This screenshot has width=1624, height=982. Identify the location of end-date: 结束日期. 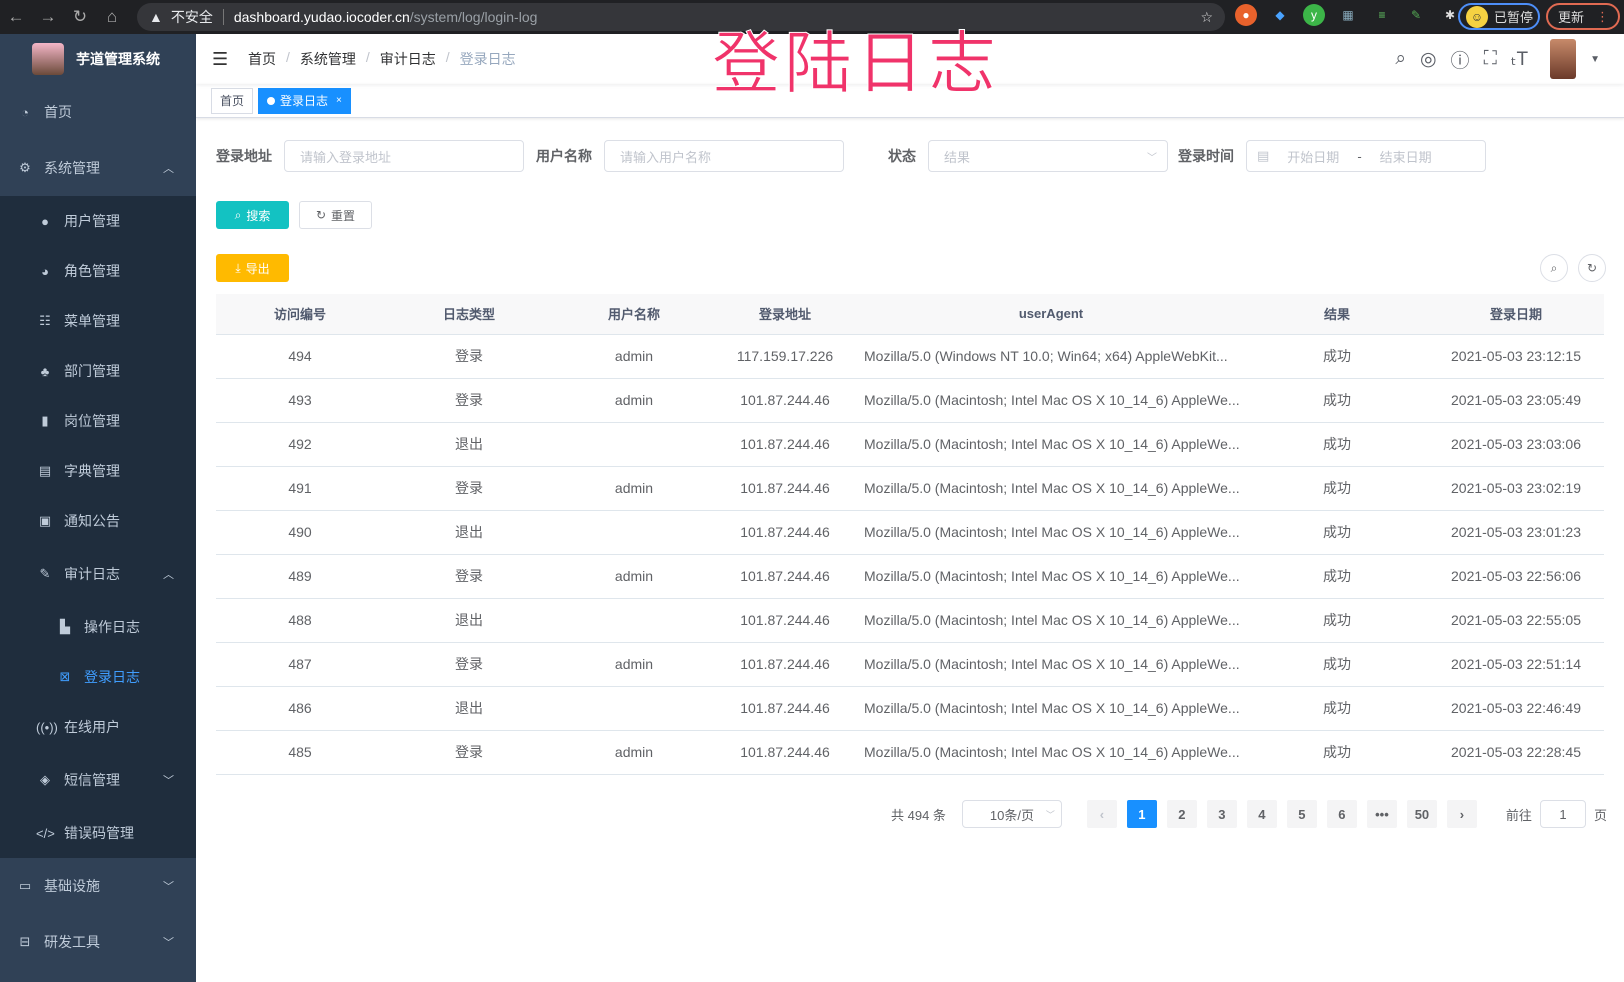
(1405, 157).